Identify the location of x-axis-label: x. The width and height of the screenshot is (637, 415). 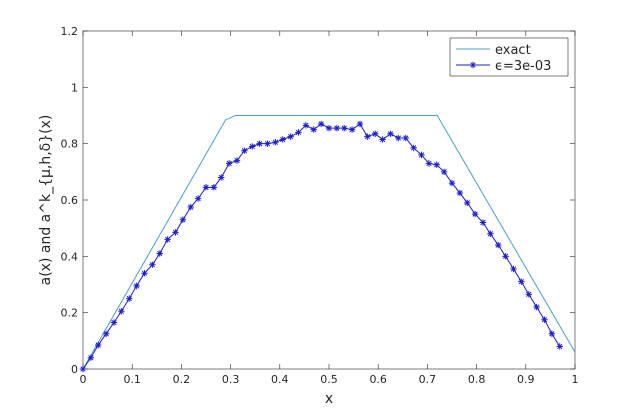
(329, 399).